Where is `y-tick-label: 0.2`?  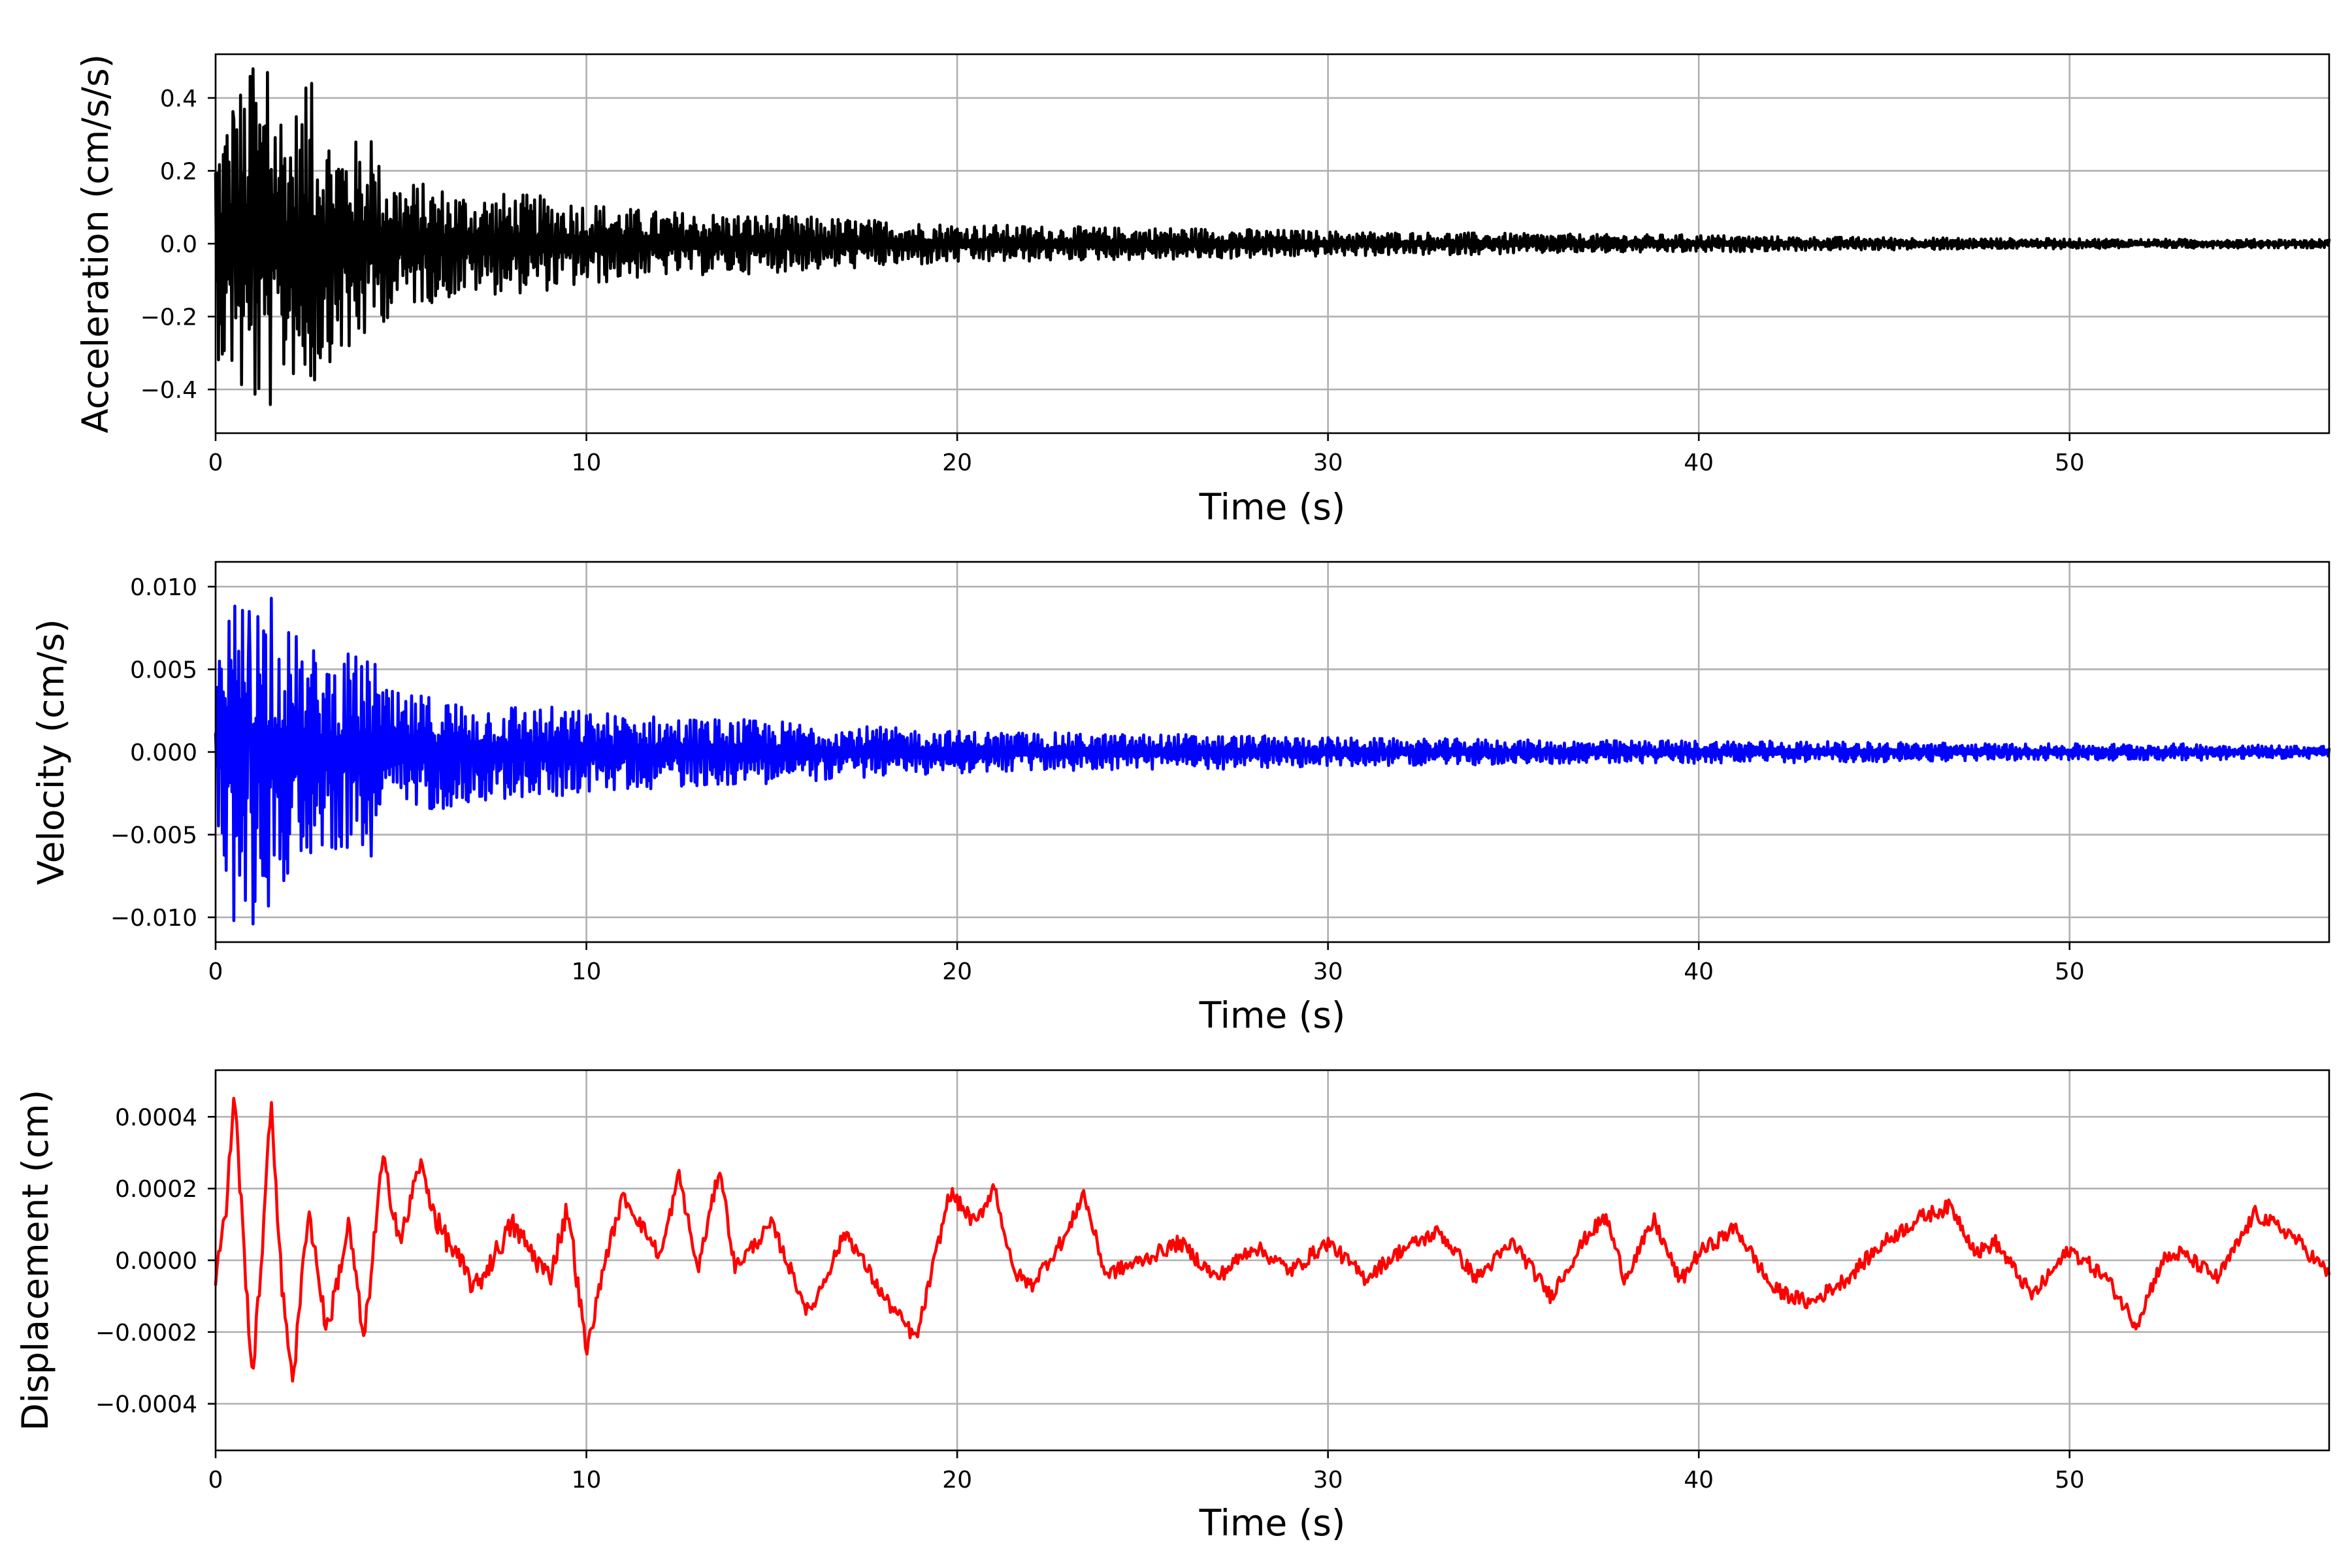
y-tick-label: 0.2 is located at coordinates (178, 171).